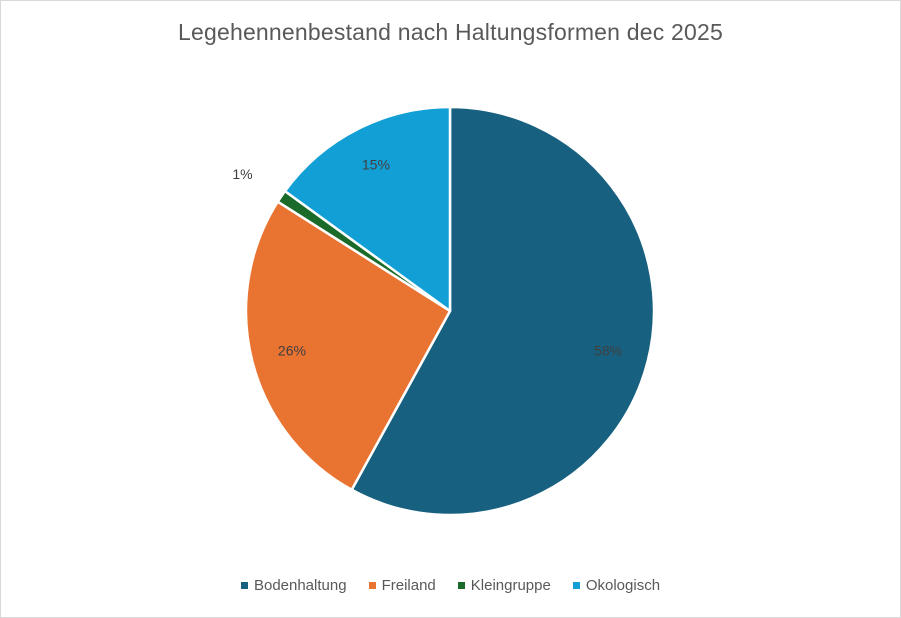 This screenshot has height=618, width=901. I want to click on data-label-okologisch: 15%, so click(376, 164).